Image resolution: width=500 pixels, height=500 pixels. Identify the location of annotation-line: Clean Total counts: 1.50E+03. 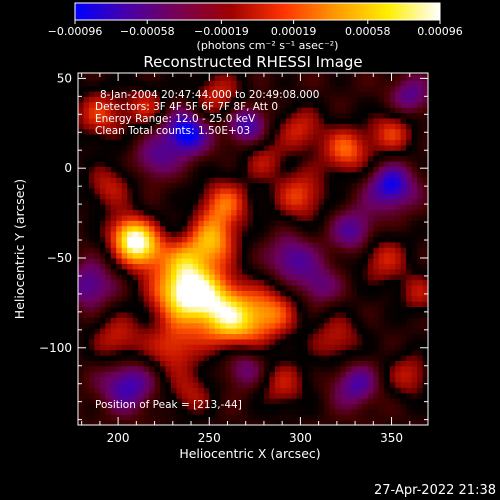
(172, 131).